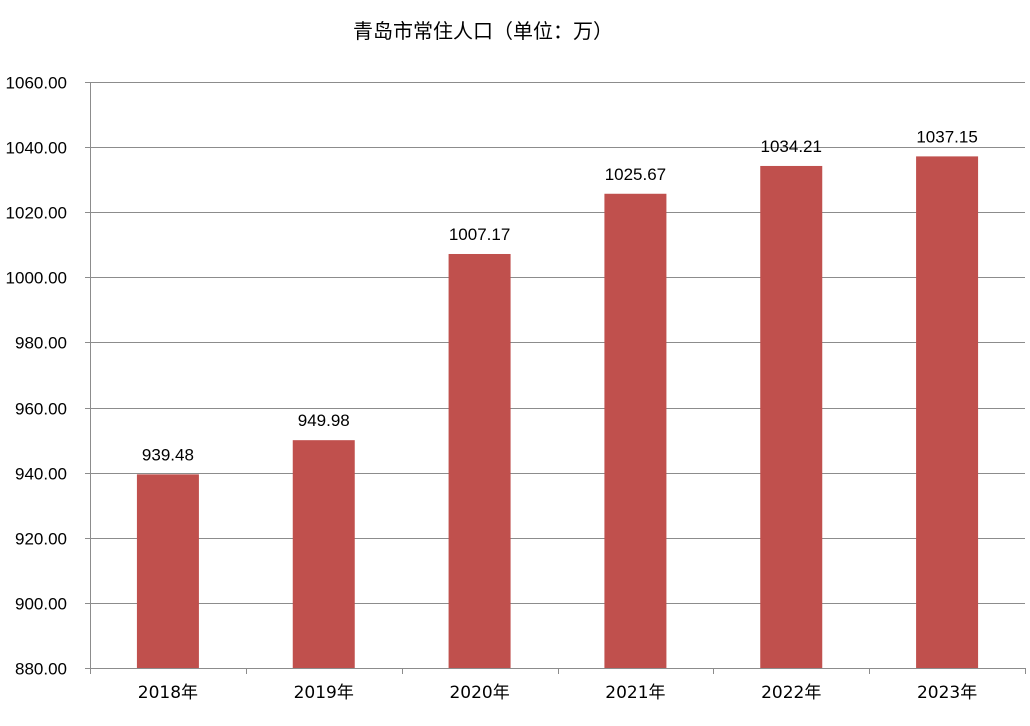 Image resolution: width=1030 pixels, height=726 pixels. What do you see at coordinates (41, 409) in the screenshot?
I see `y-tick-label: 960.00` at bounding box center [41, 409].